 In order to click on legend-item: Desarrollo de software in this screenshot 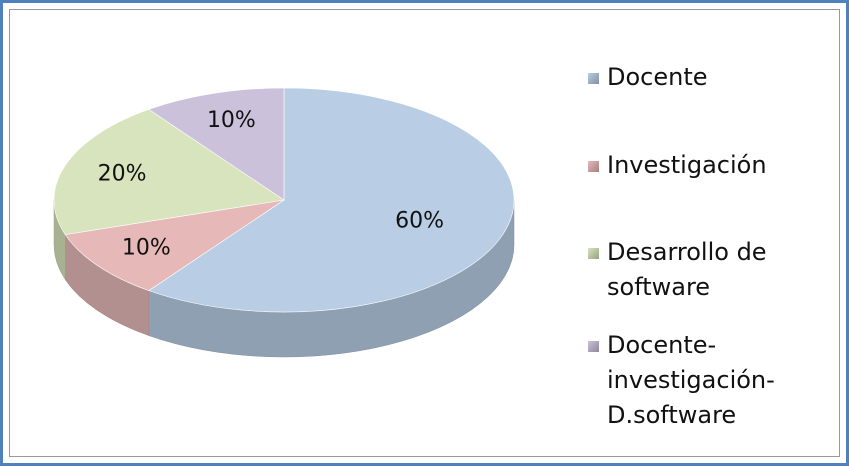, I will do `click(708, 270)`.